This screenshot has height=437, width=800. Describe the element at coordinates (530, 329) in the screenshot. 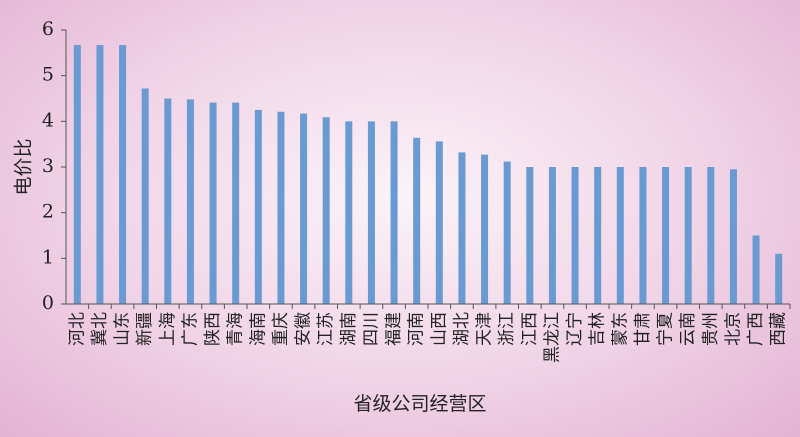

I see `x-tick-label: 江西` at that location.